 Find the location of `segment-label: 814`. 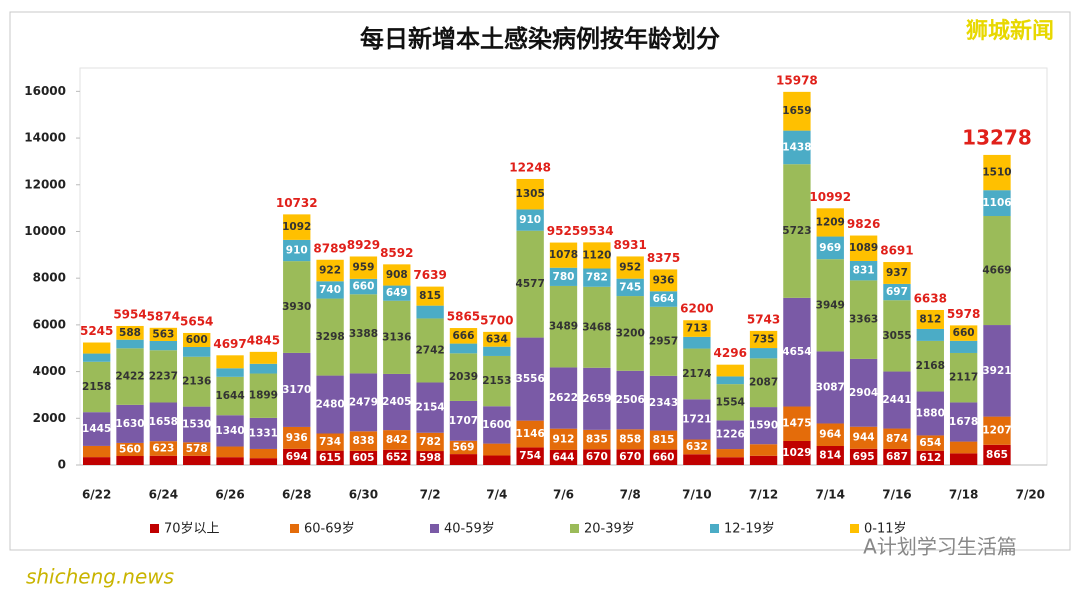

segment-label: 814 is located at coordinates (830, 455).